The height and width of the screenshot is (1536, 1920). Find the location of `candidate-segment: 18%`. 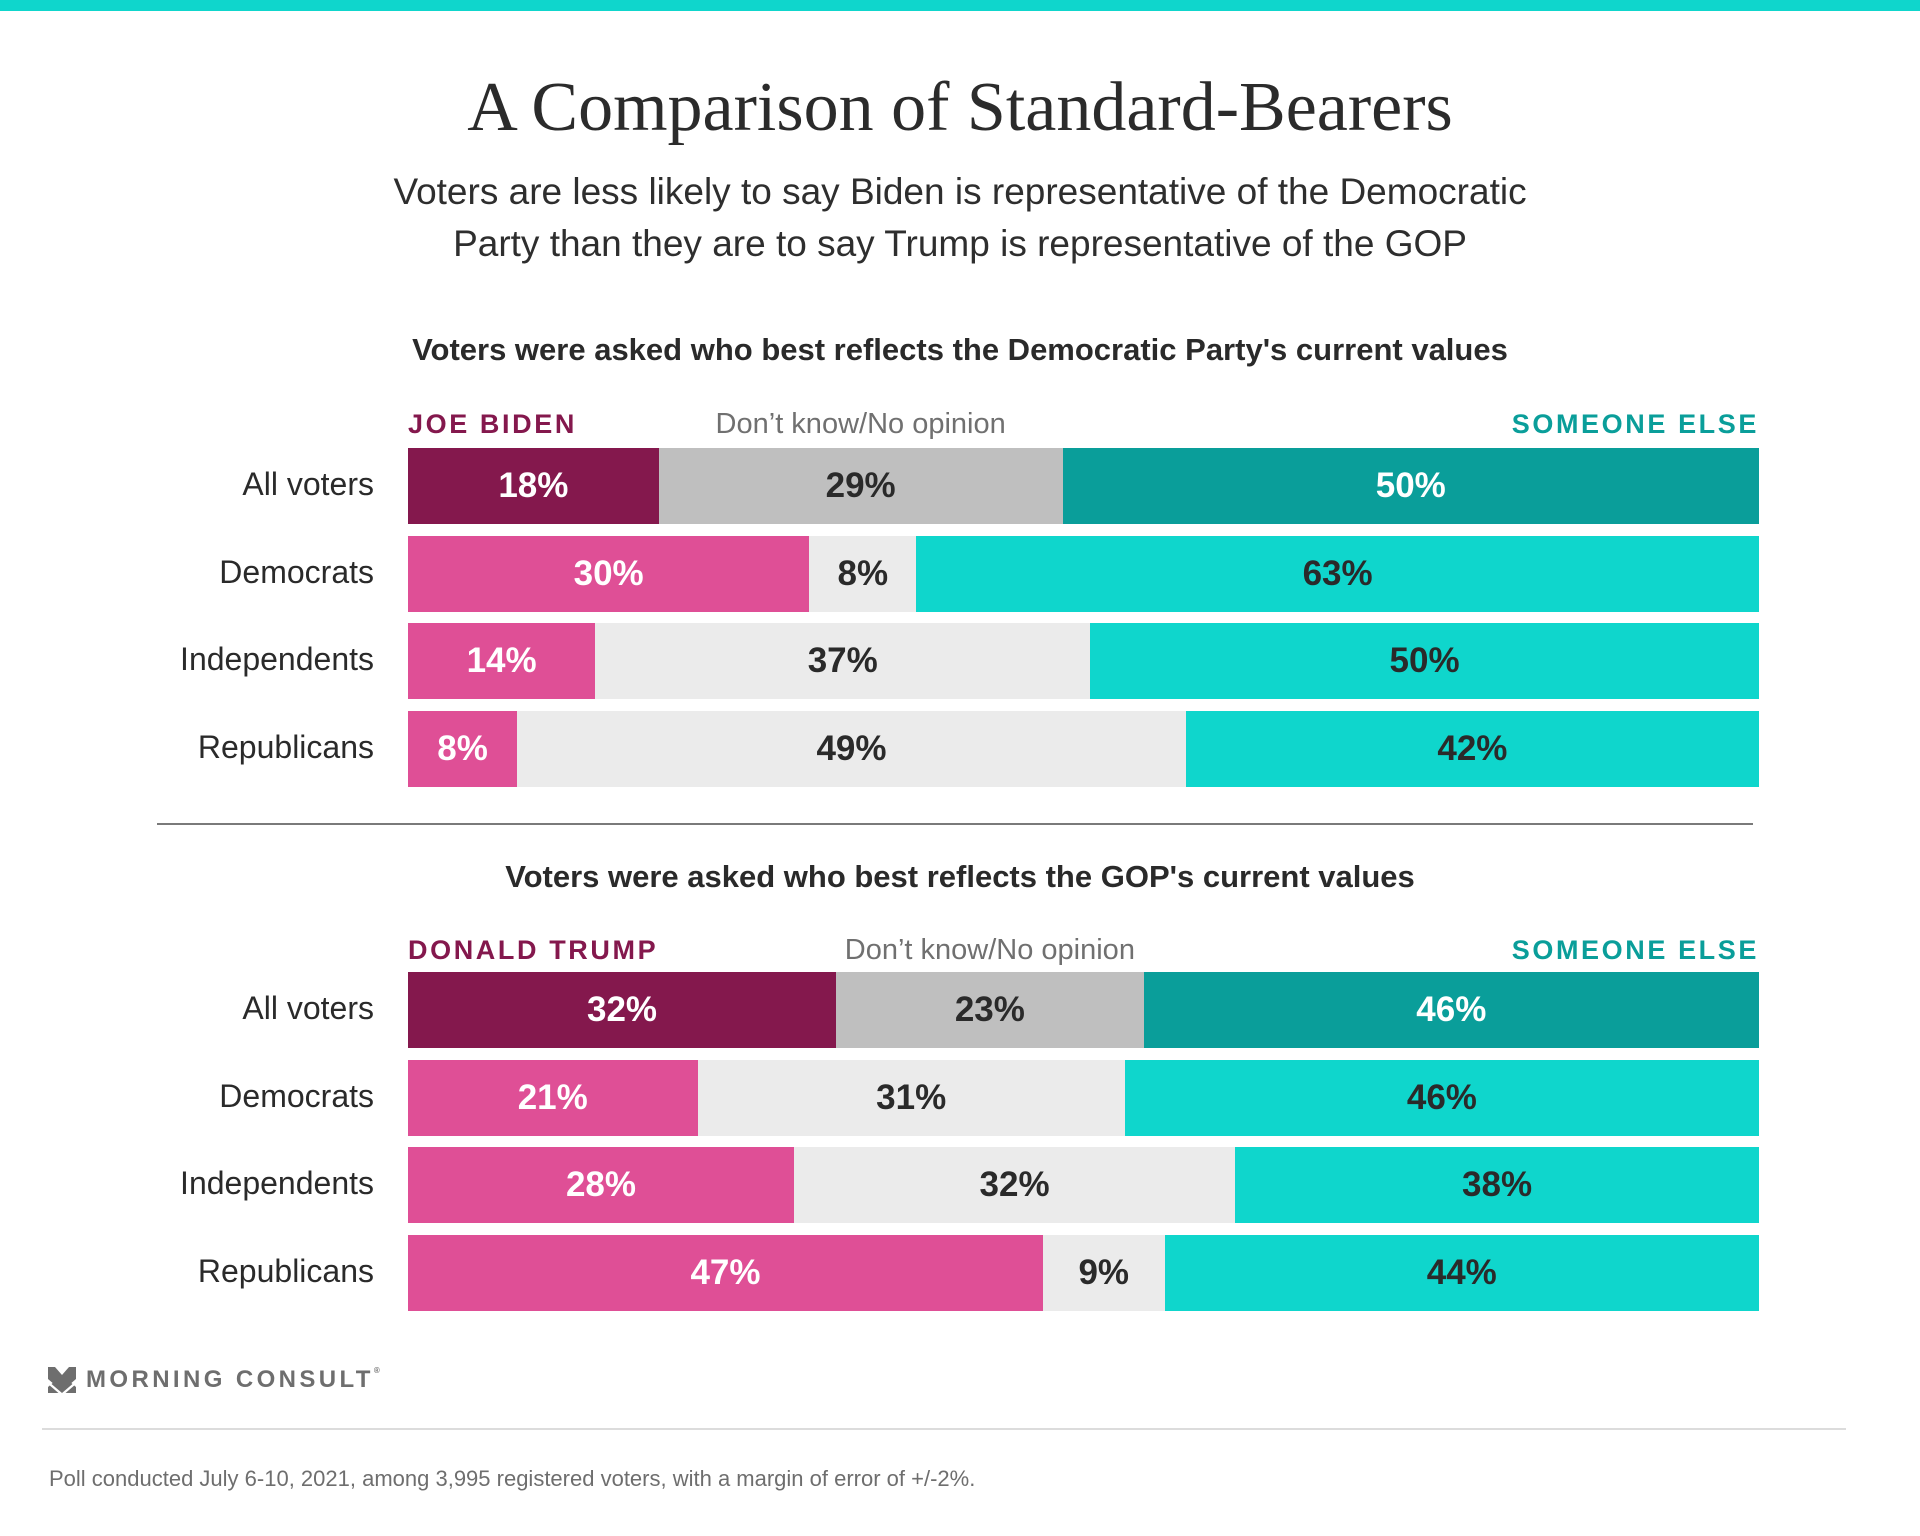

candidate-segment: 18% is located at coordinates (533, 486).